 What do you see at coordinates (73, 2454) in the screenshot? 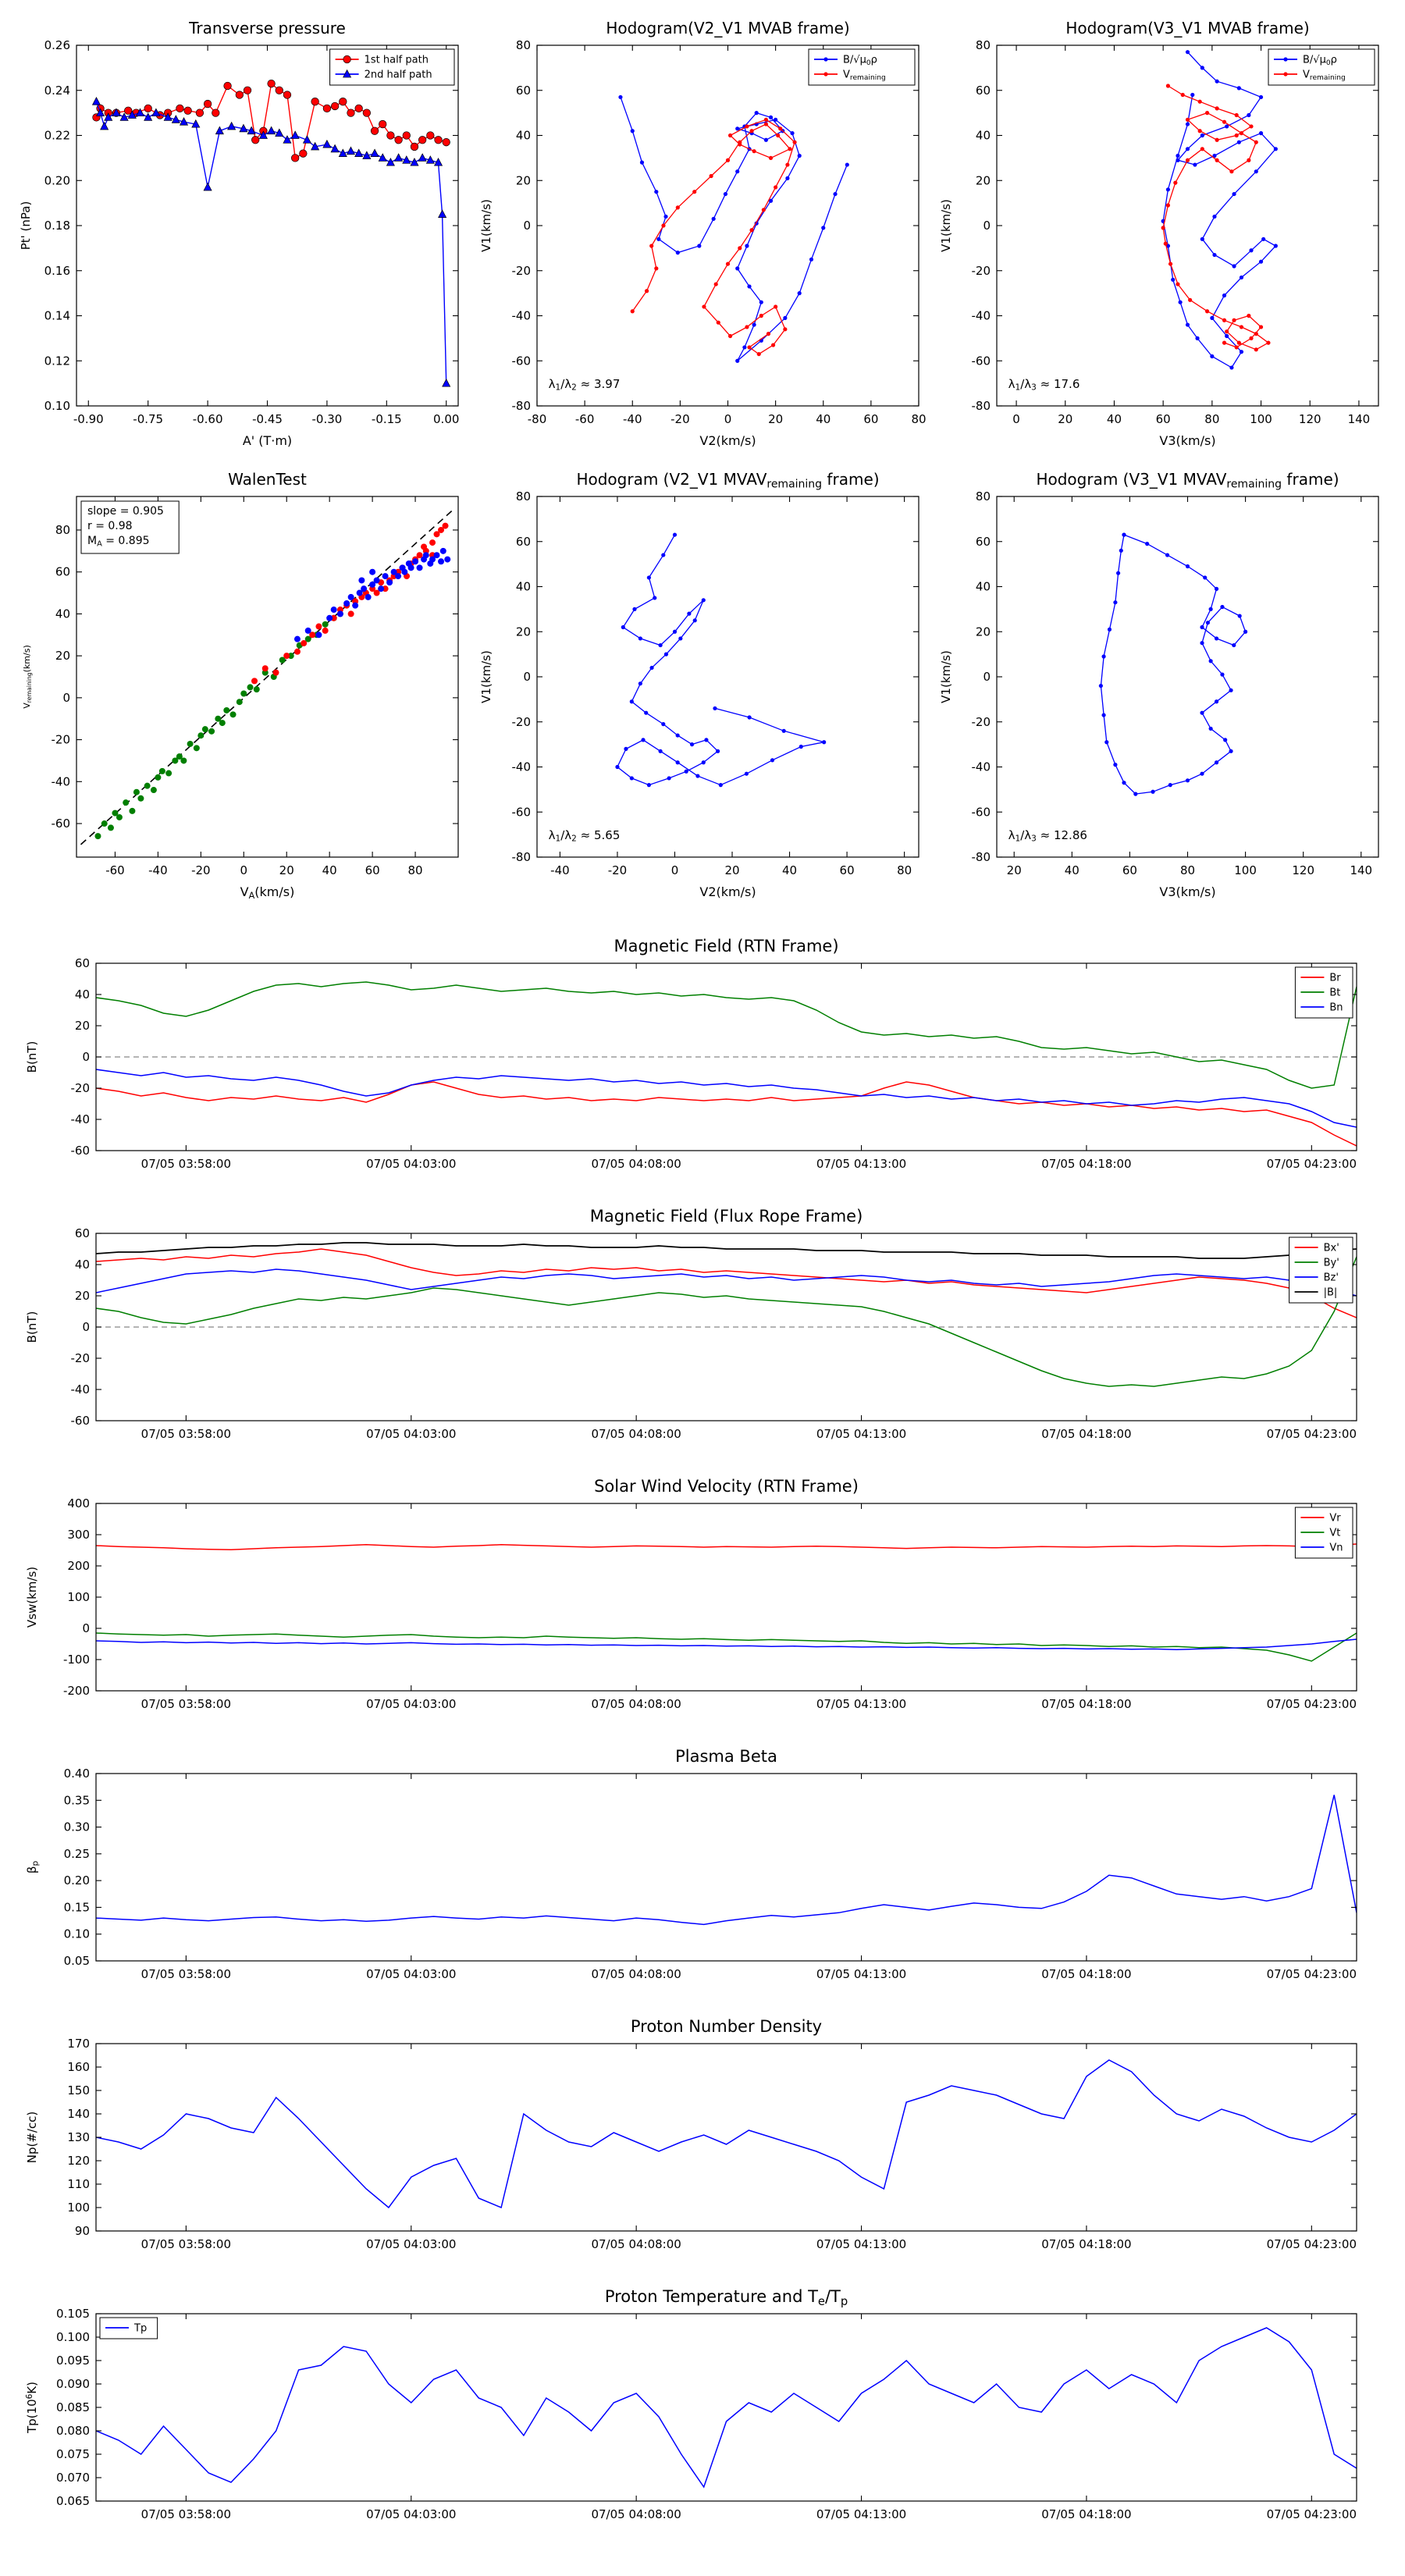
I see `svg-text: 0.075` at bounding box center [73, 2454].